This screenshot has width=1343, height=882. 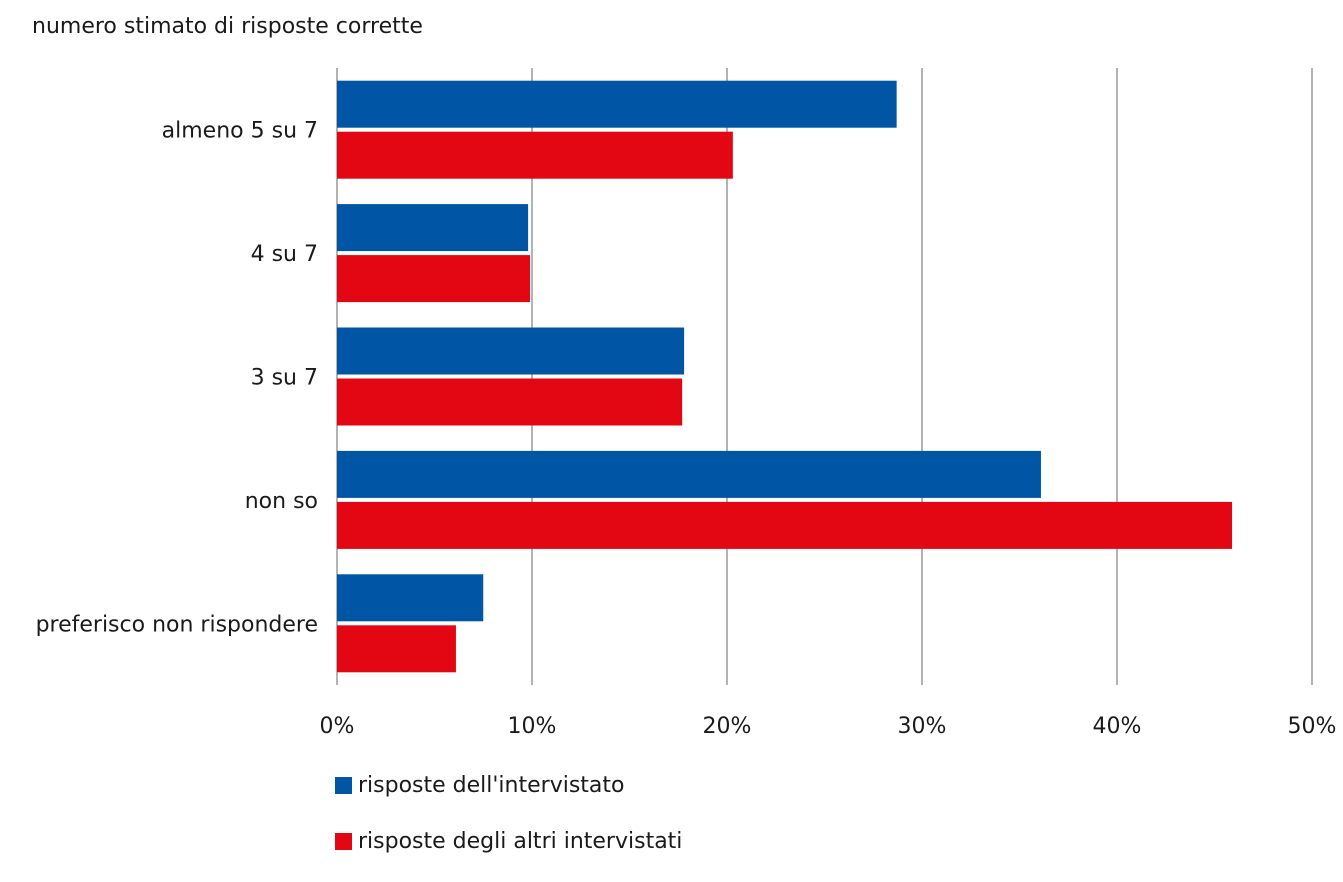 I want to click on legend-item-series-1: risposte dell'intervistato, so click(x=508, y=785).